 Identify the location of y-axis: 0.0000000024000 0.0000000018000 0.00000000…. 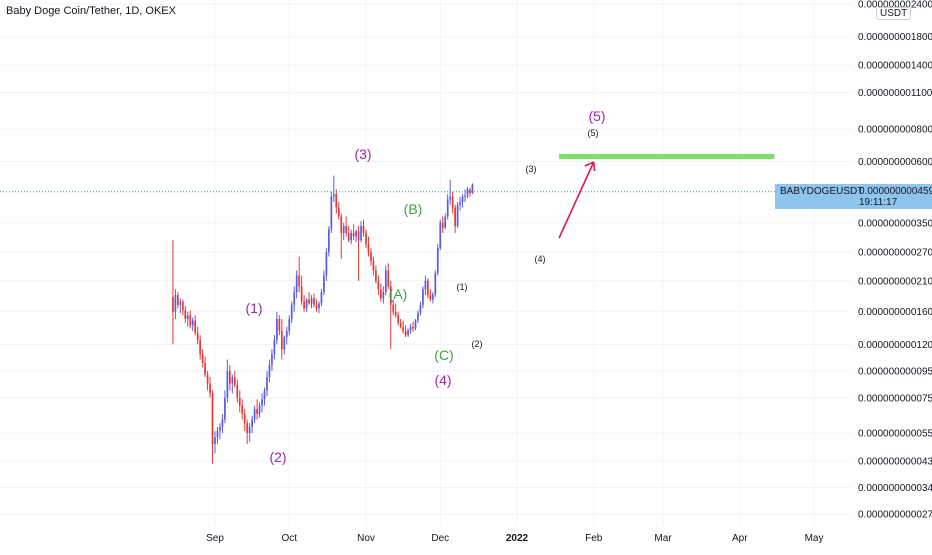
(895, 260).